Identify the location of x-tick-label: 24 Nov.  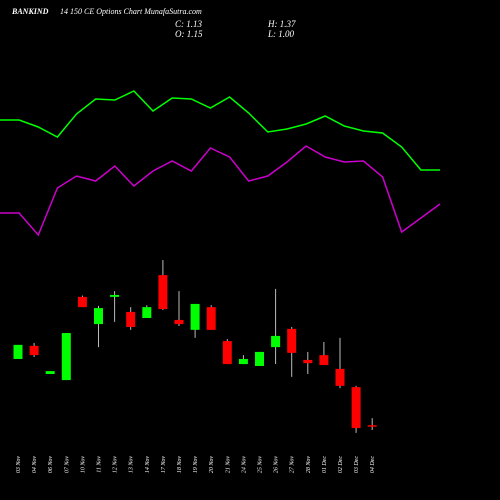
(243, 465).